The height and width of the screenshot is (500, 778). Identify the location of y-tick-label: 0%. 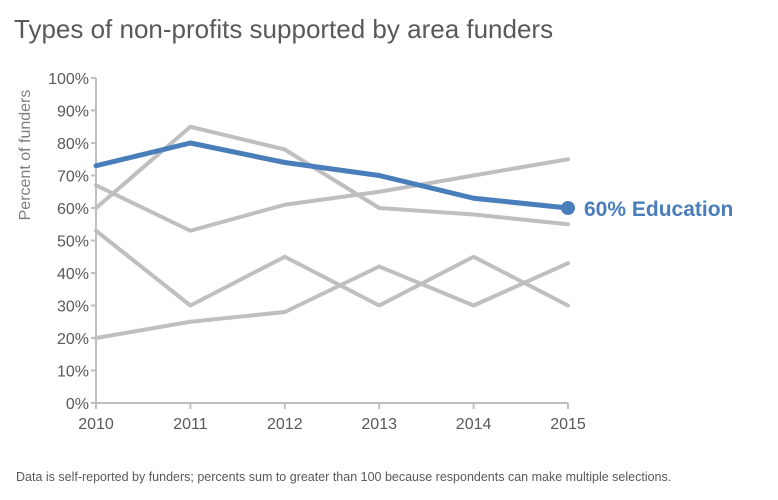
(77, 404).